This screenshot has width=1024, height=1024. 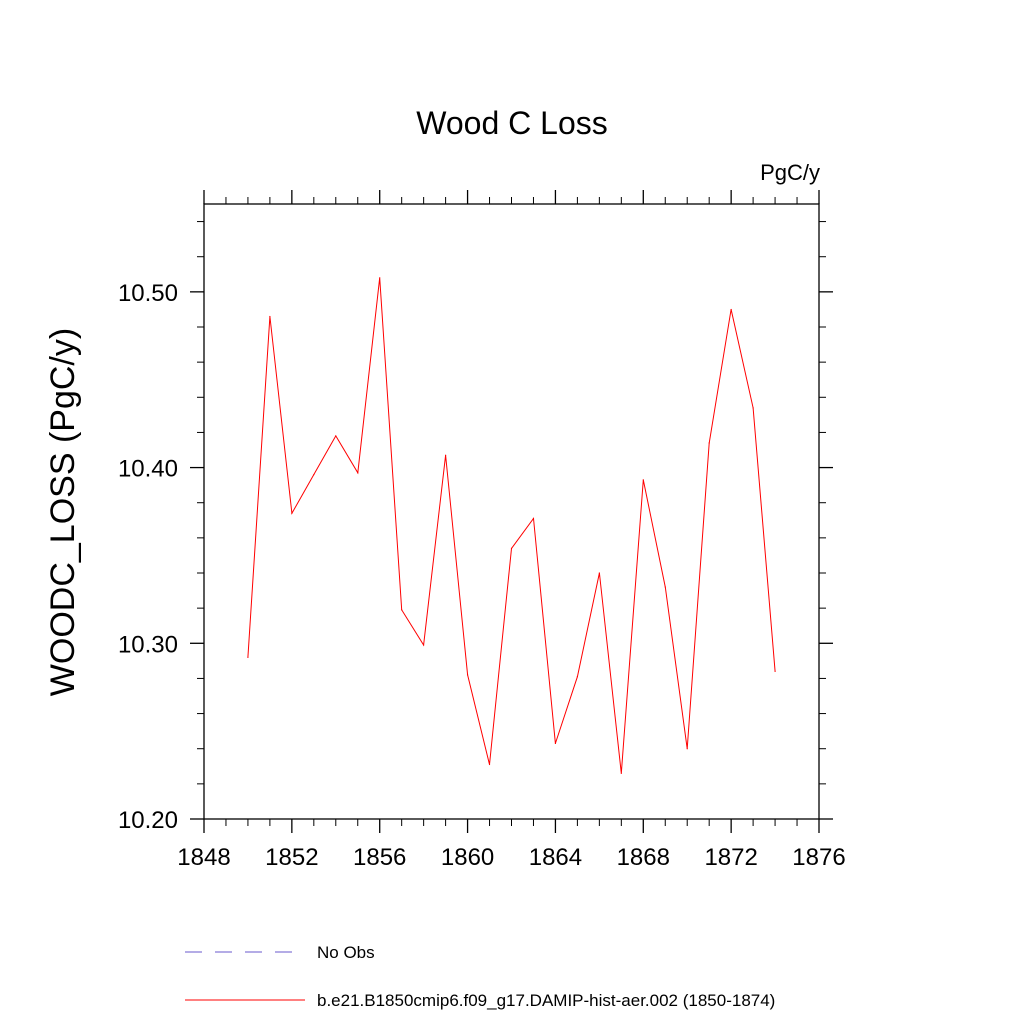 I want to click on y-tick-label: 10.20, so click(x=148, y=820).